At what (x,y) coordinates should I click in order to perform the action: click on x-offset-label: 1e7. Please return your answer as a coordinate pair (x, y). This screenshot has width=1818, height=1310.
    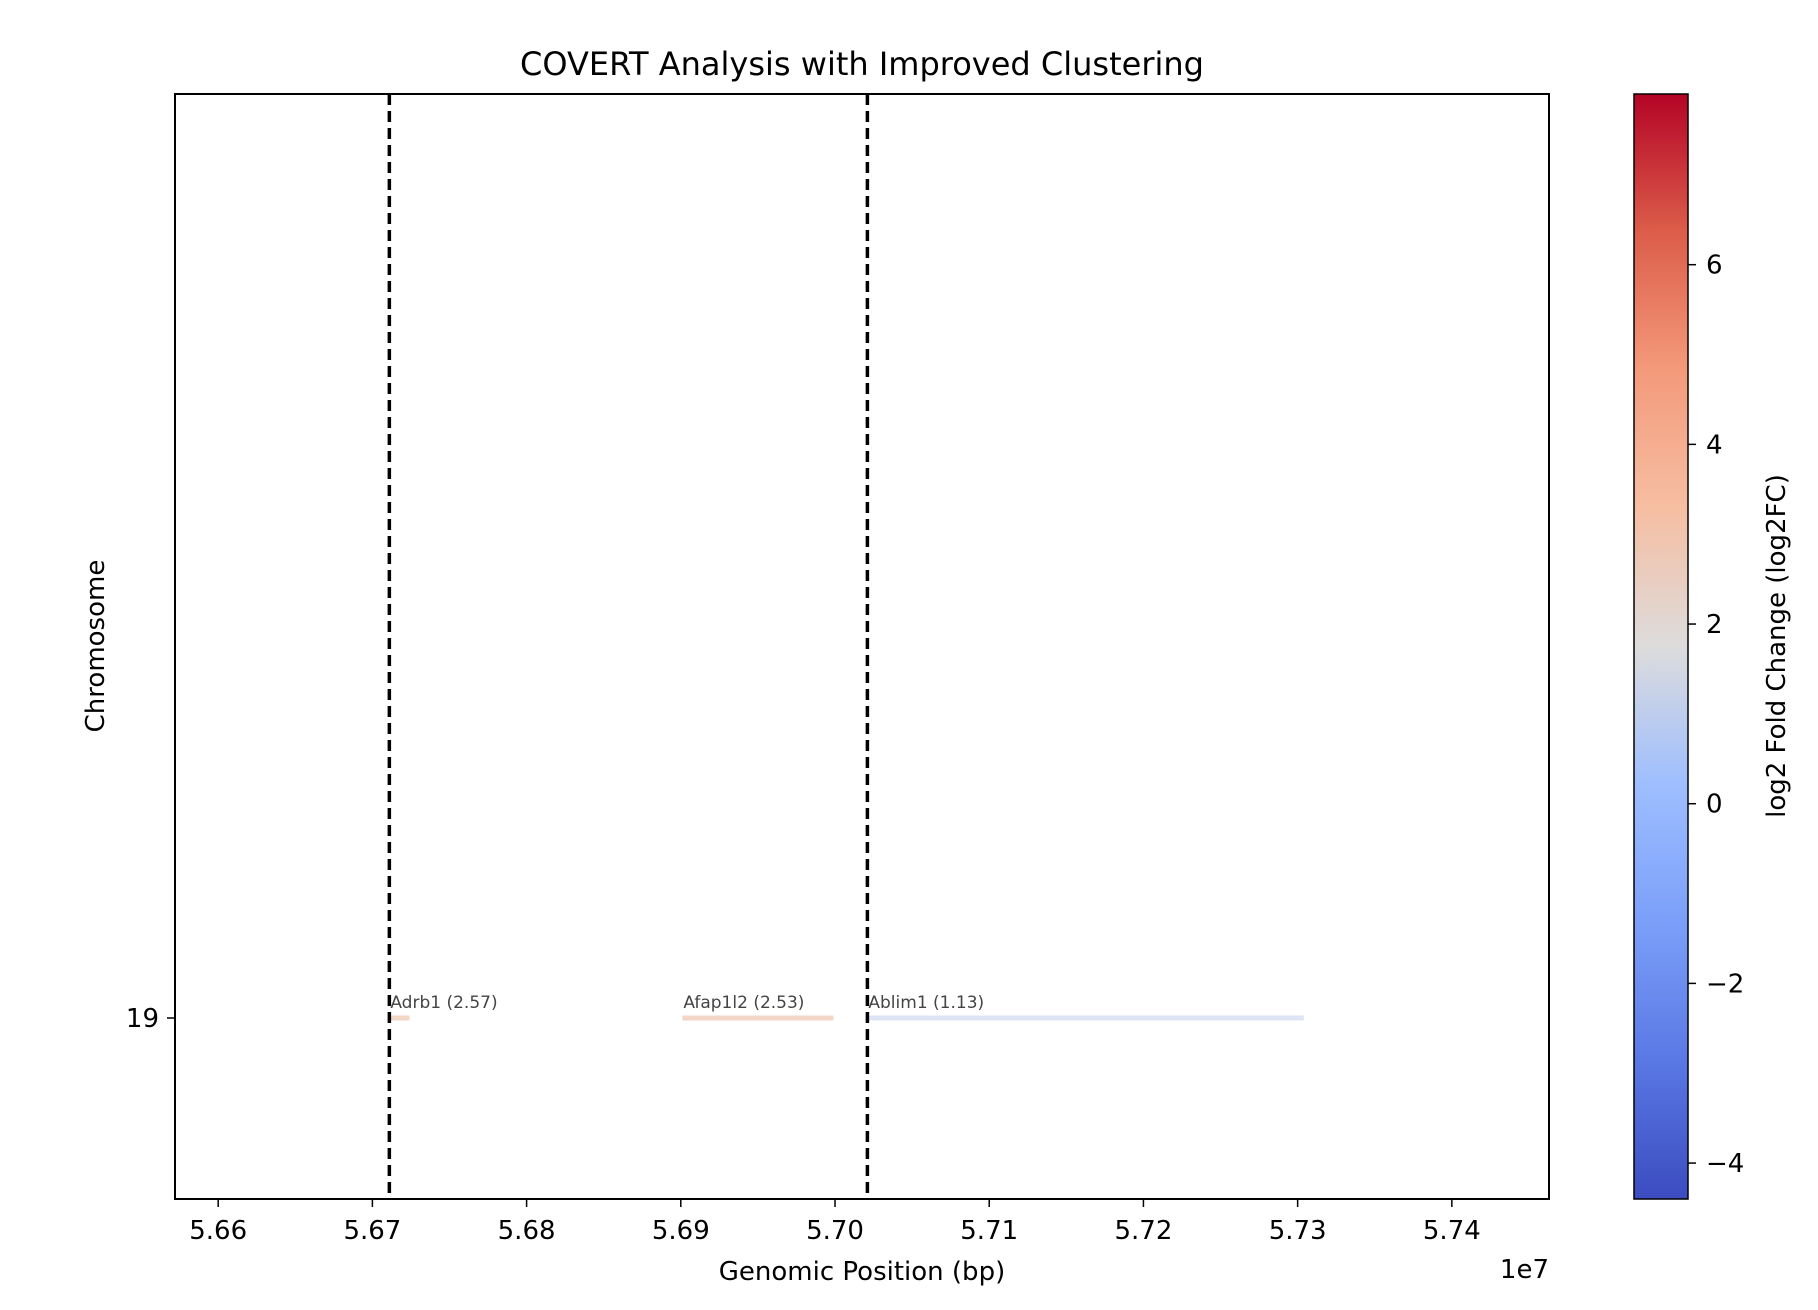
    Looking at the image, I should click on (1524, 1270).